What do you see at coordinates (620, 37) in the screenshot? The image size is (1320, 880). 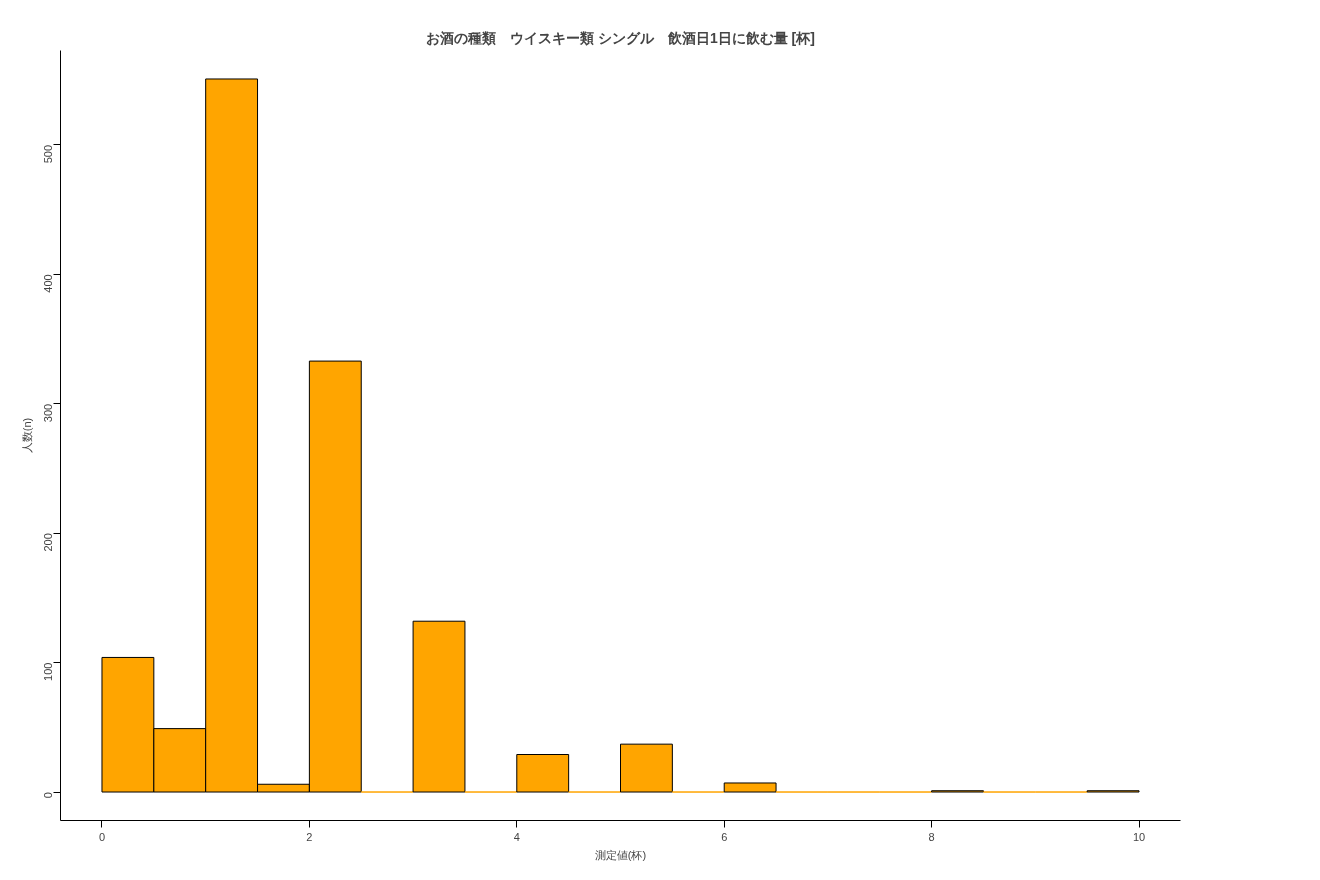 I see `chart-title: お酒の種類 ウイスキー類 シングル 飲酒日1日に飲む量 [杯]` at bounding box center [620, 37].